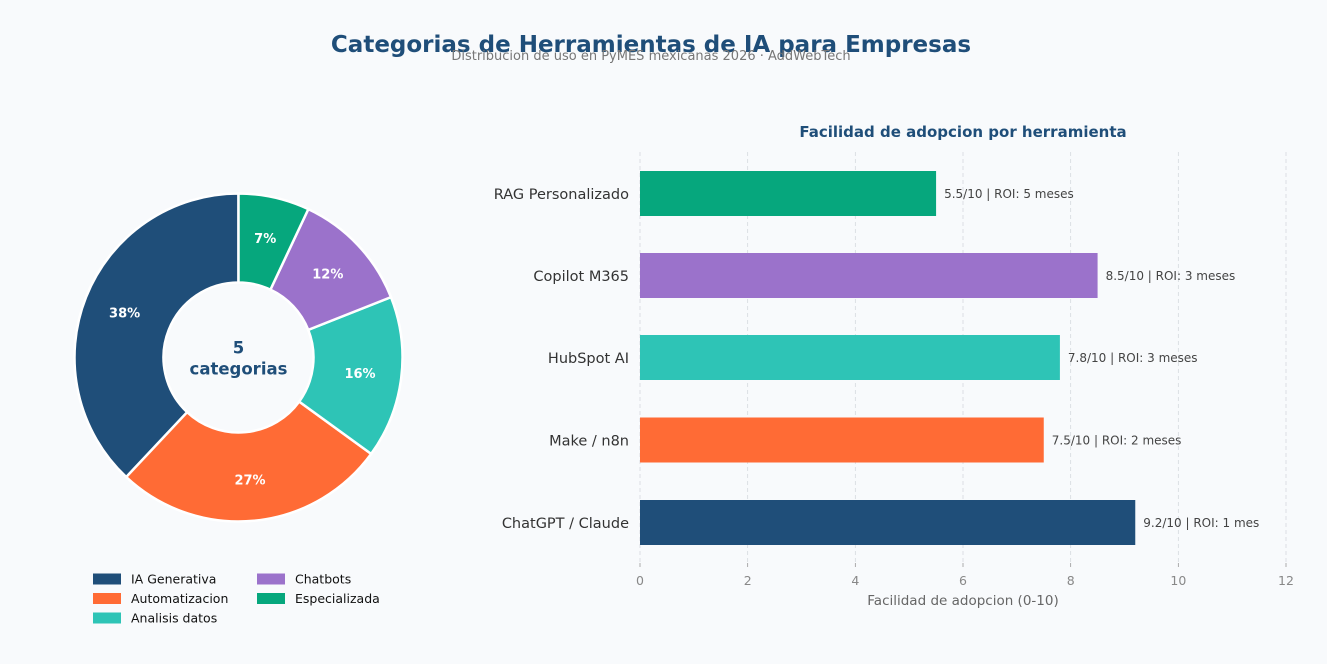 The width and height of the screenshot is (1327, 664). What do you see at coordinates (1286, 580) in the screenshot?
I see `x-tick-label: 12` at bounding box center [1286, 580].